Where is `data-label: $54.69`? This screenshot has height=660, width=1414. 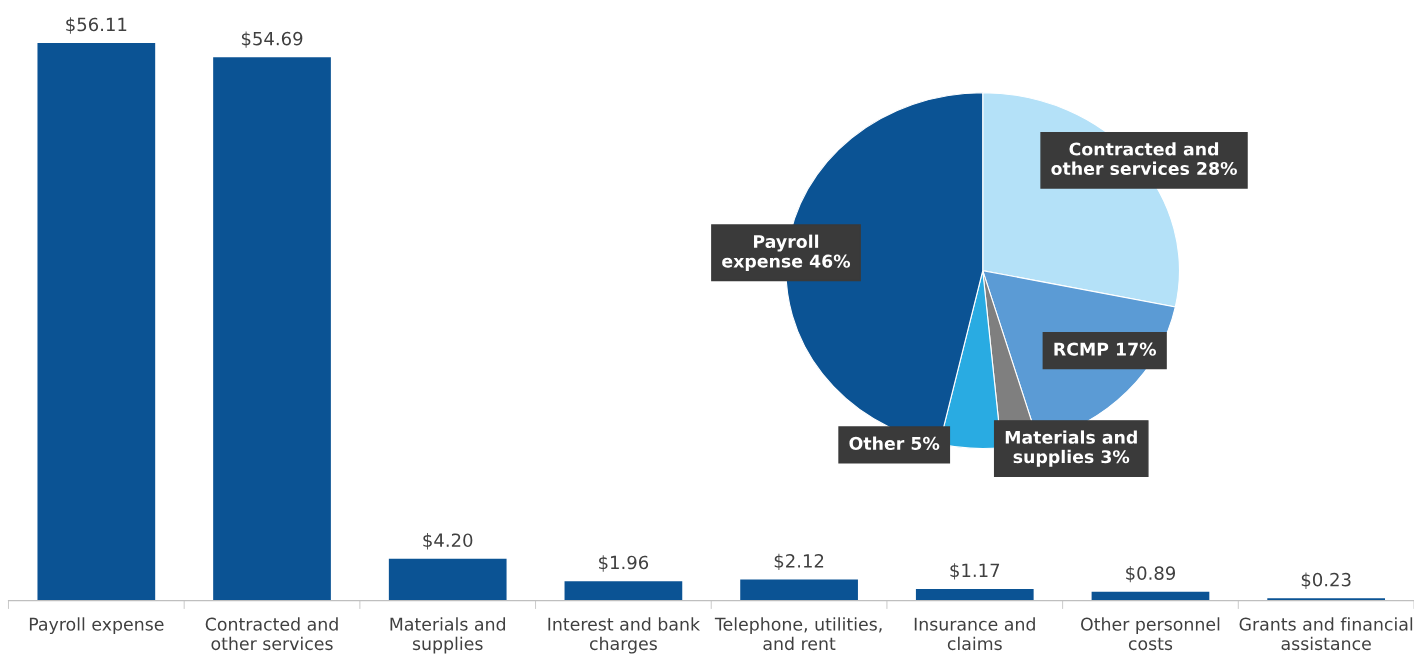 data-label: $54.69 is located at coordinates (272, 39).